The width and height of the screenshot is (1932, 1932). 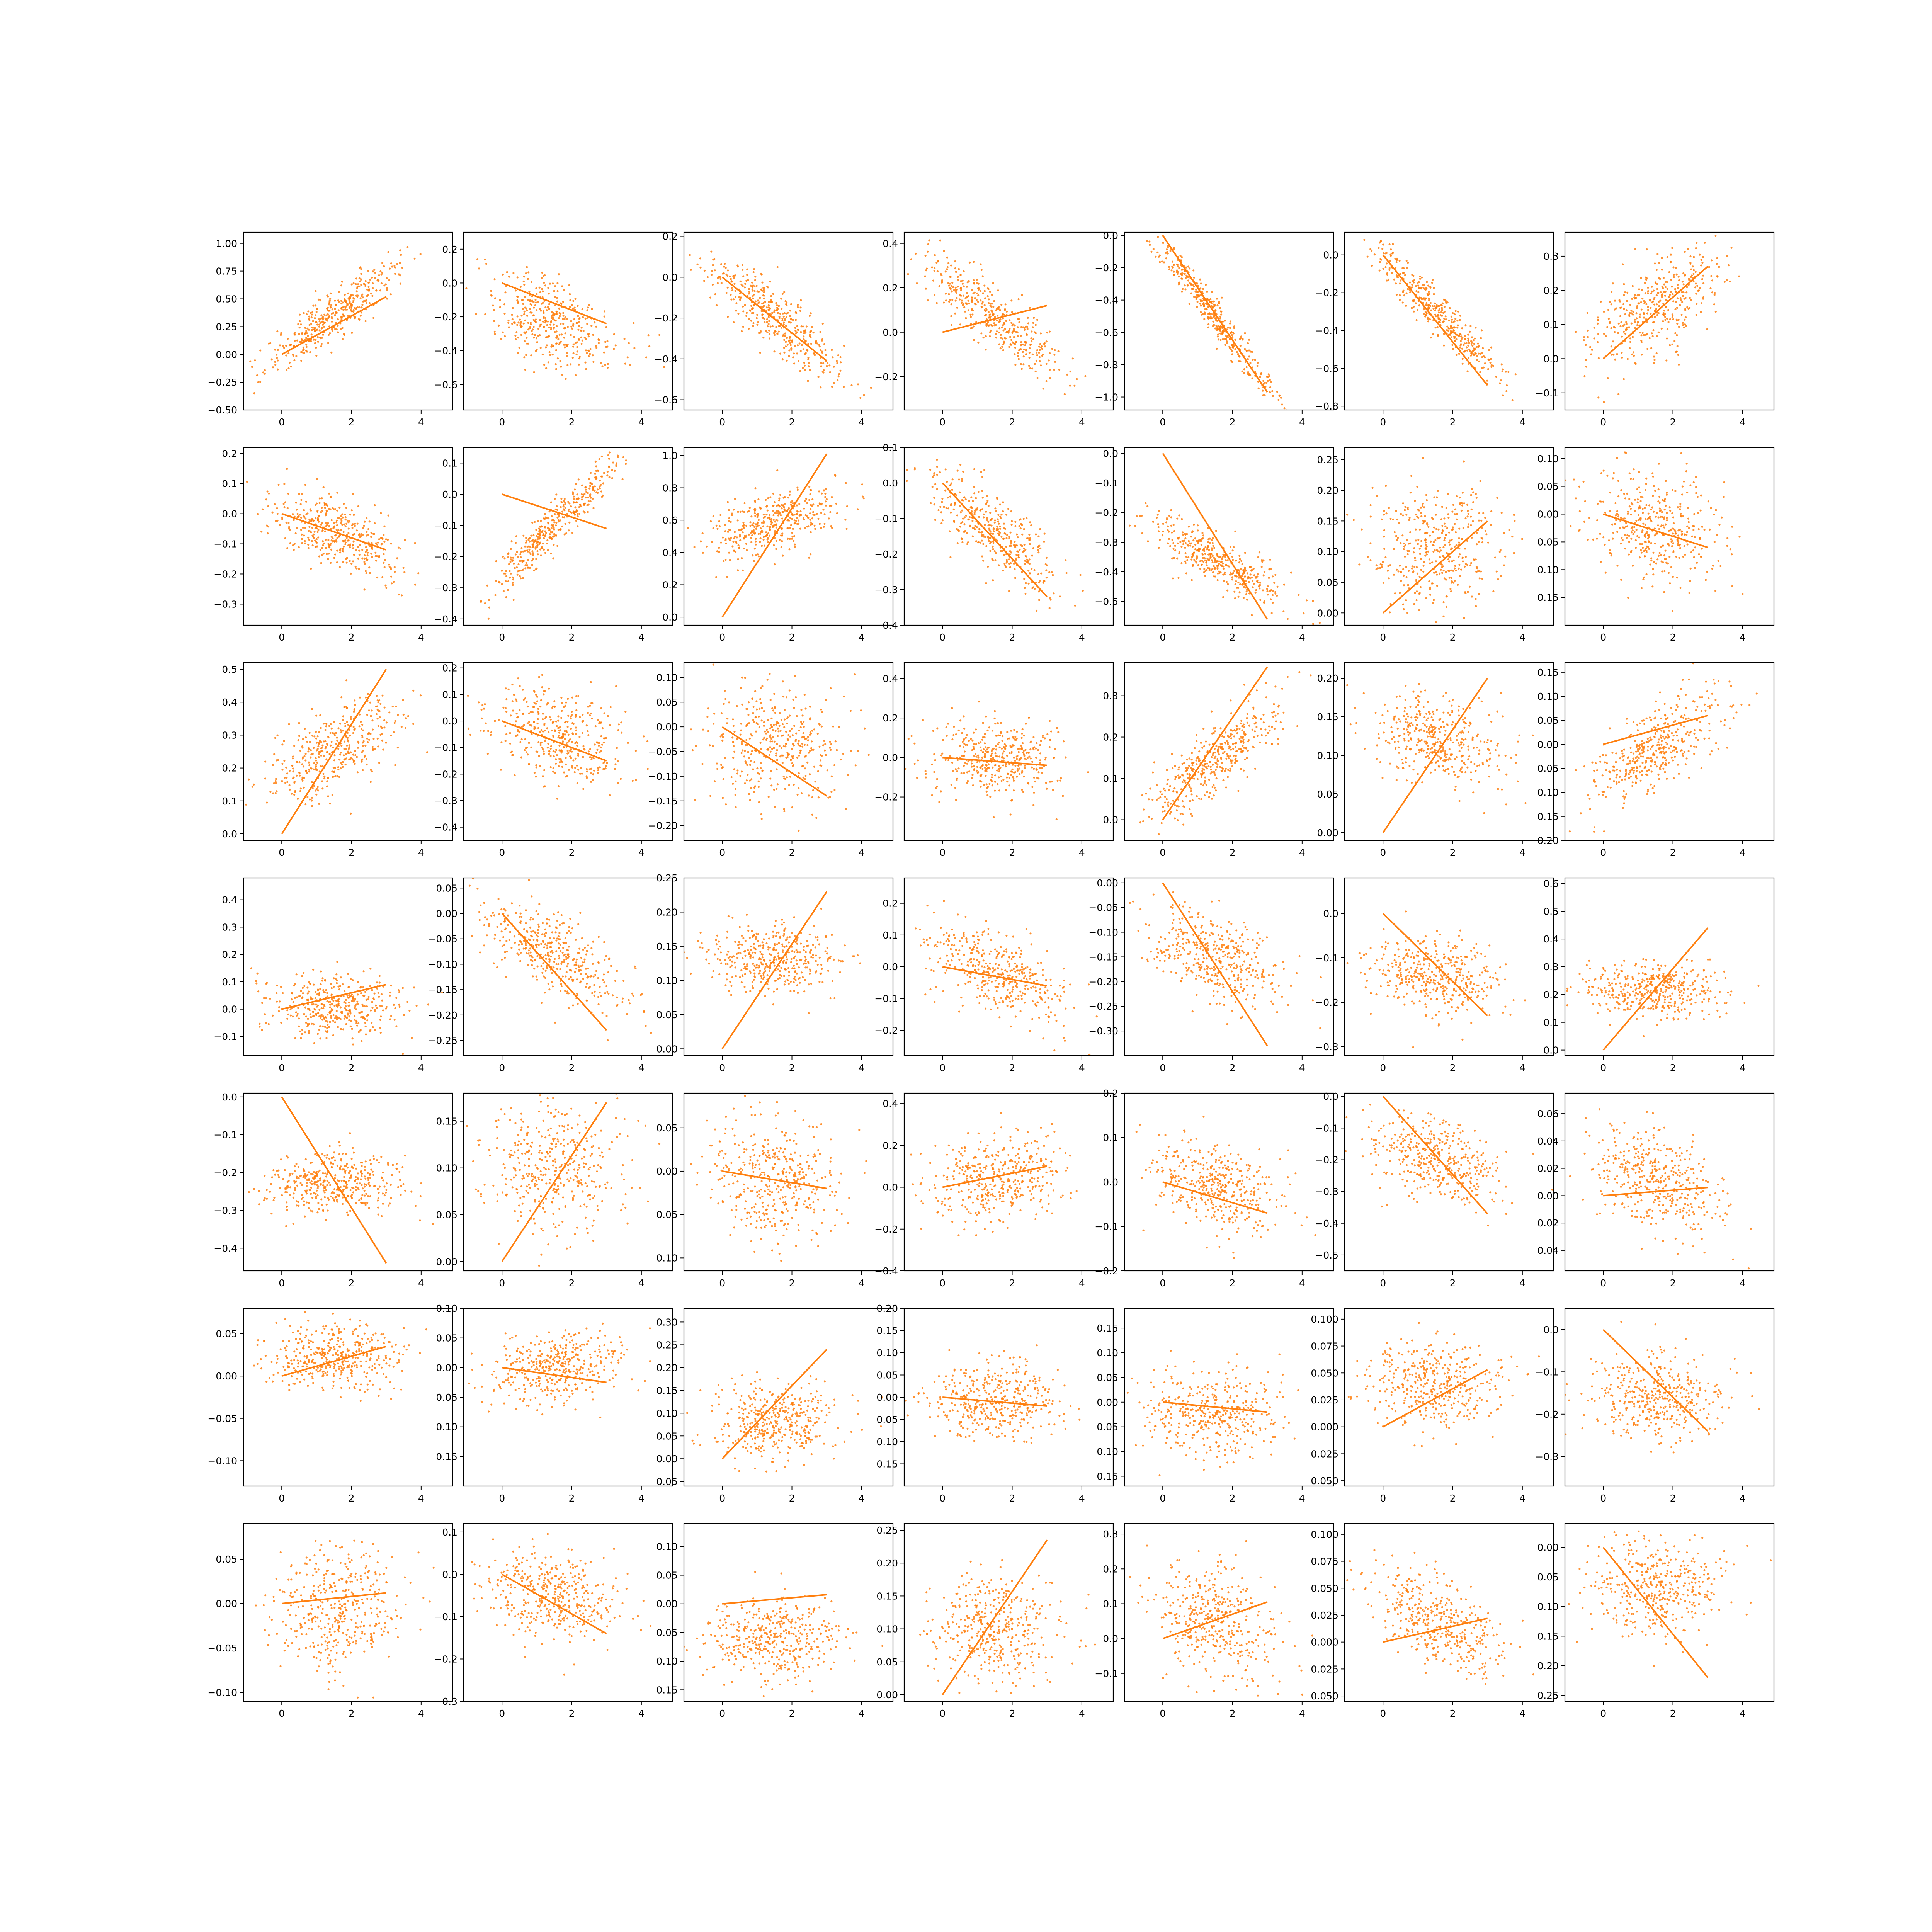 I want to click on y-tick-label: 0.4, so click(x=670, y=553).